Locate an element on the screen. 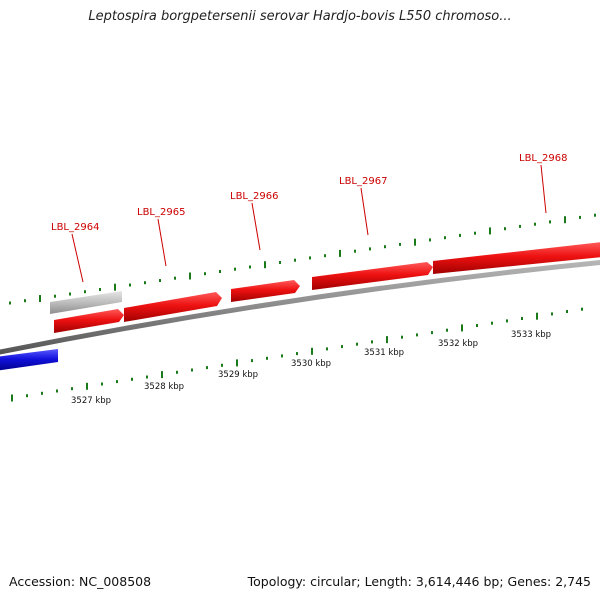 The height and width of the screenshot is (600, 600). gene-label-lbl-2964: LBL_2964 is located at coordinates (75, 227).